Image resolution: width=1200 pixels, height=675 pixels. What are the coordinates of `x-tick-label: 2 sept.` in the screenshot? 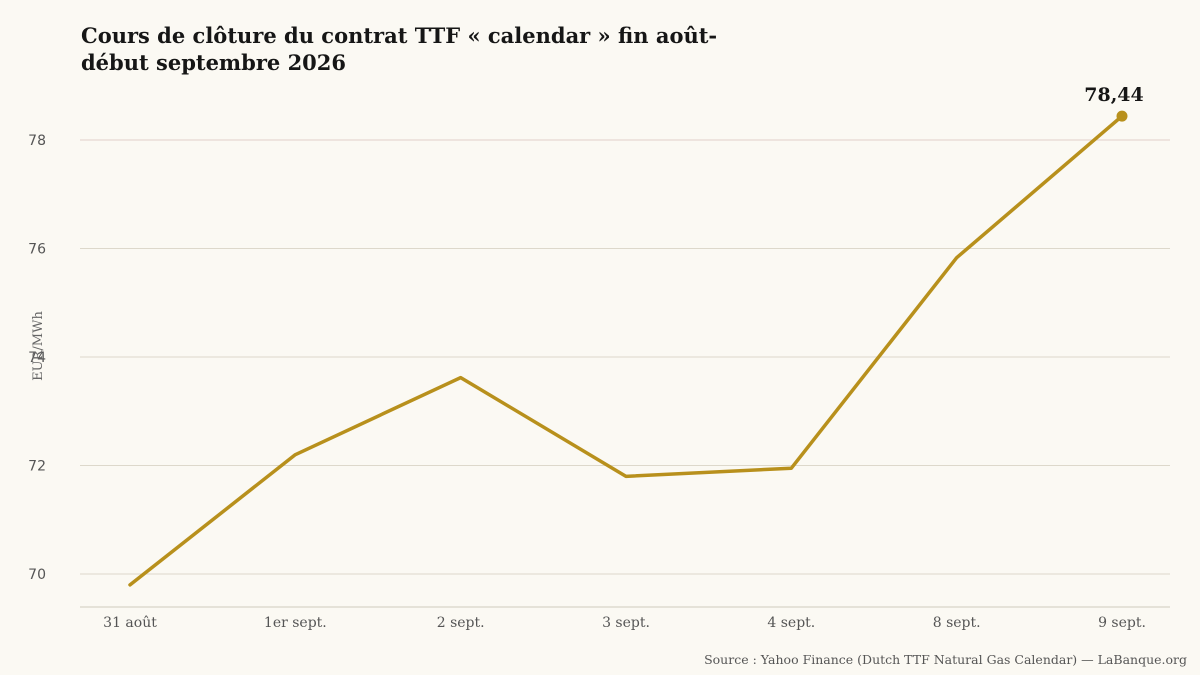 It's located at (461, 623).